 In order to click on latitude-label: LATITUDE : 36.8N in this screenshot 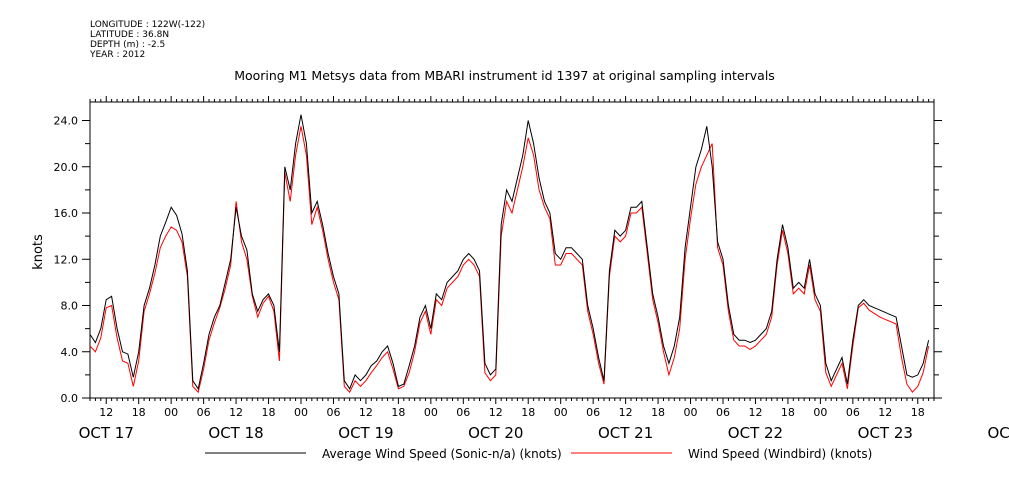, I will do `click(130, 35)`.